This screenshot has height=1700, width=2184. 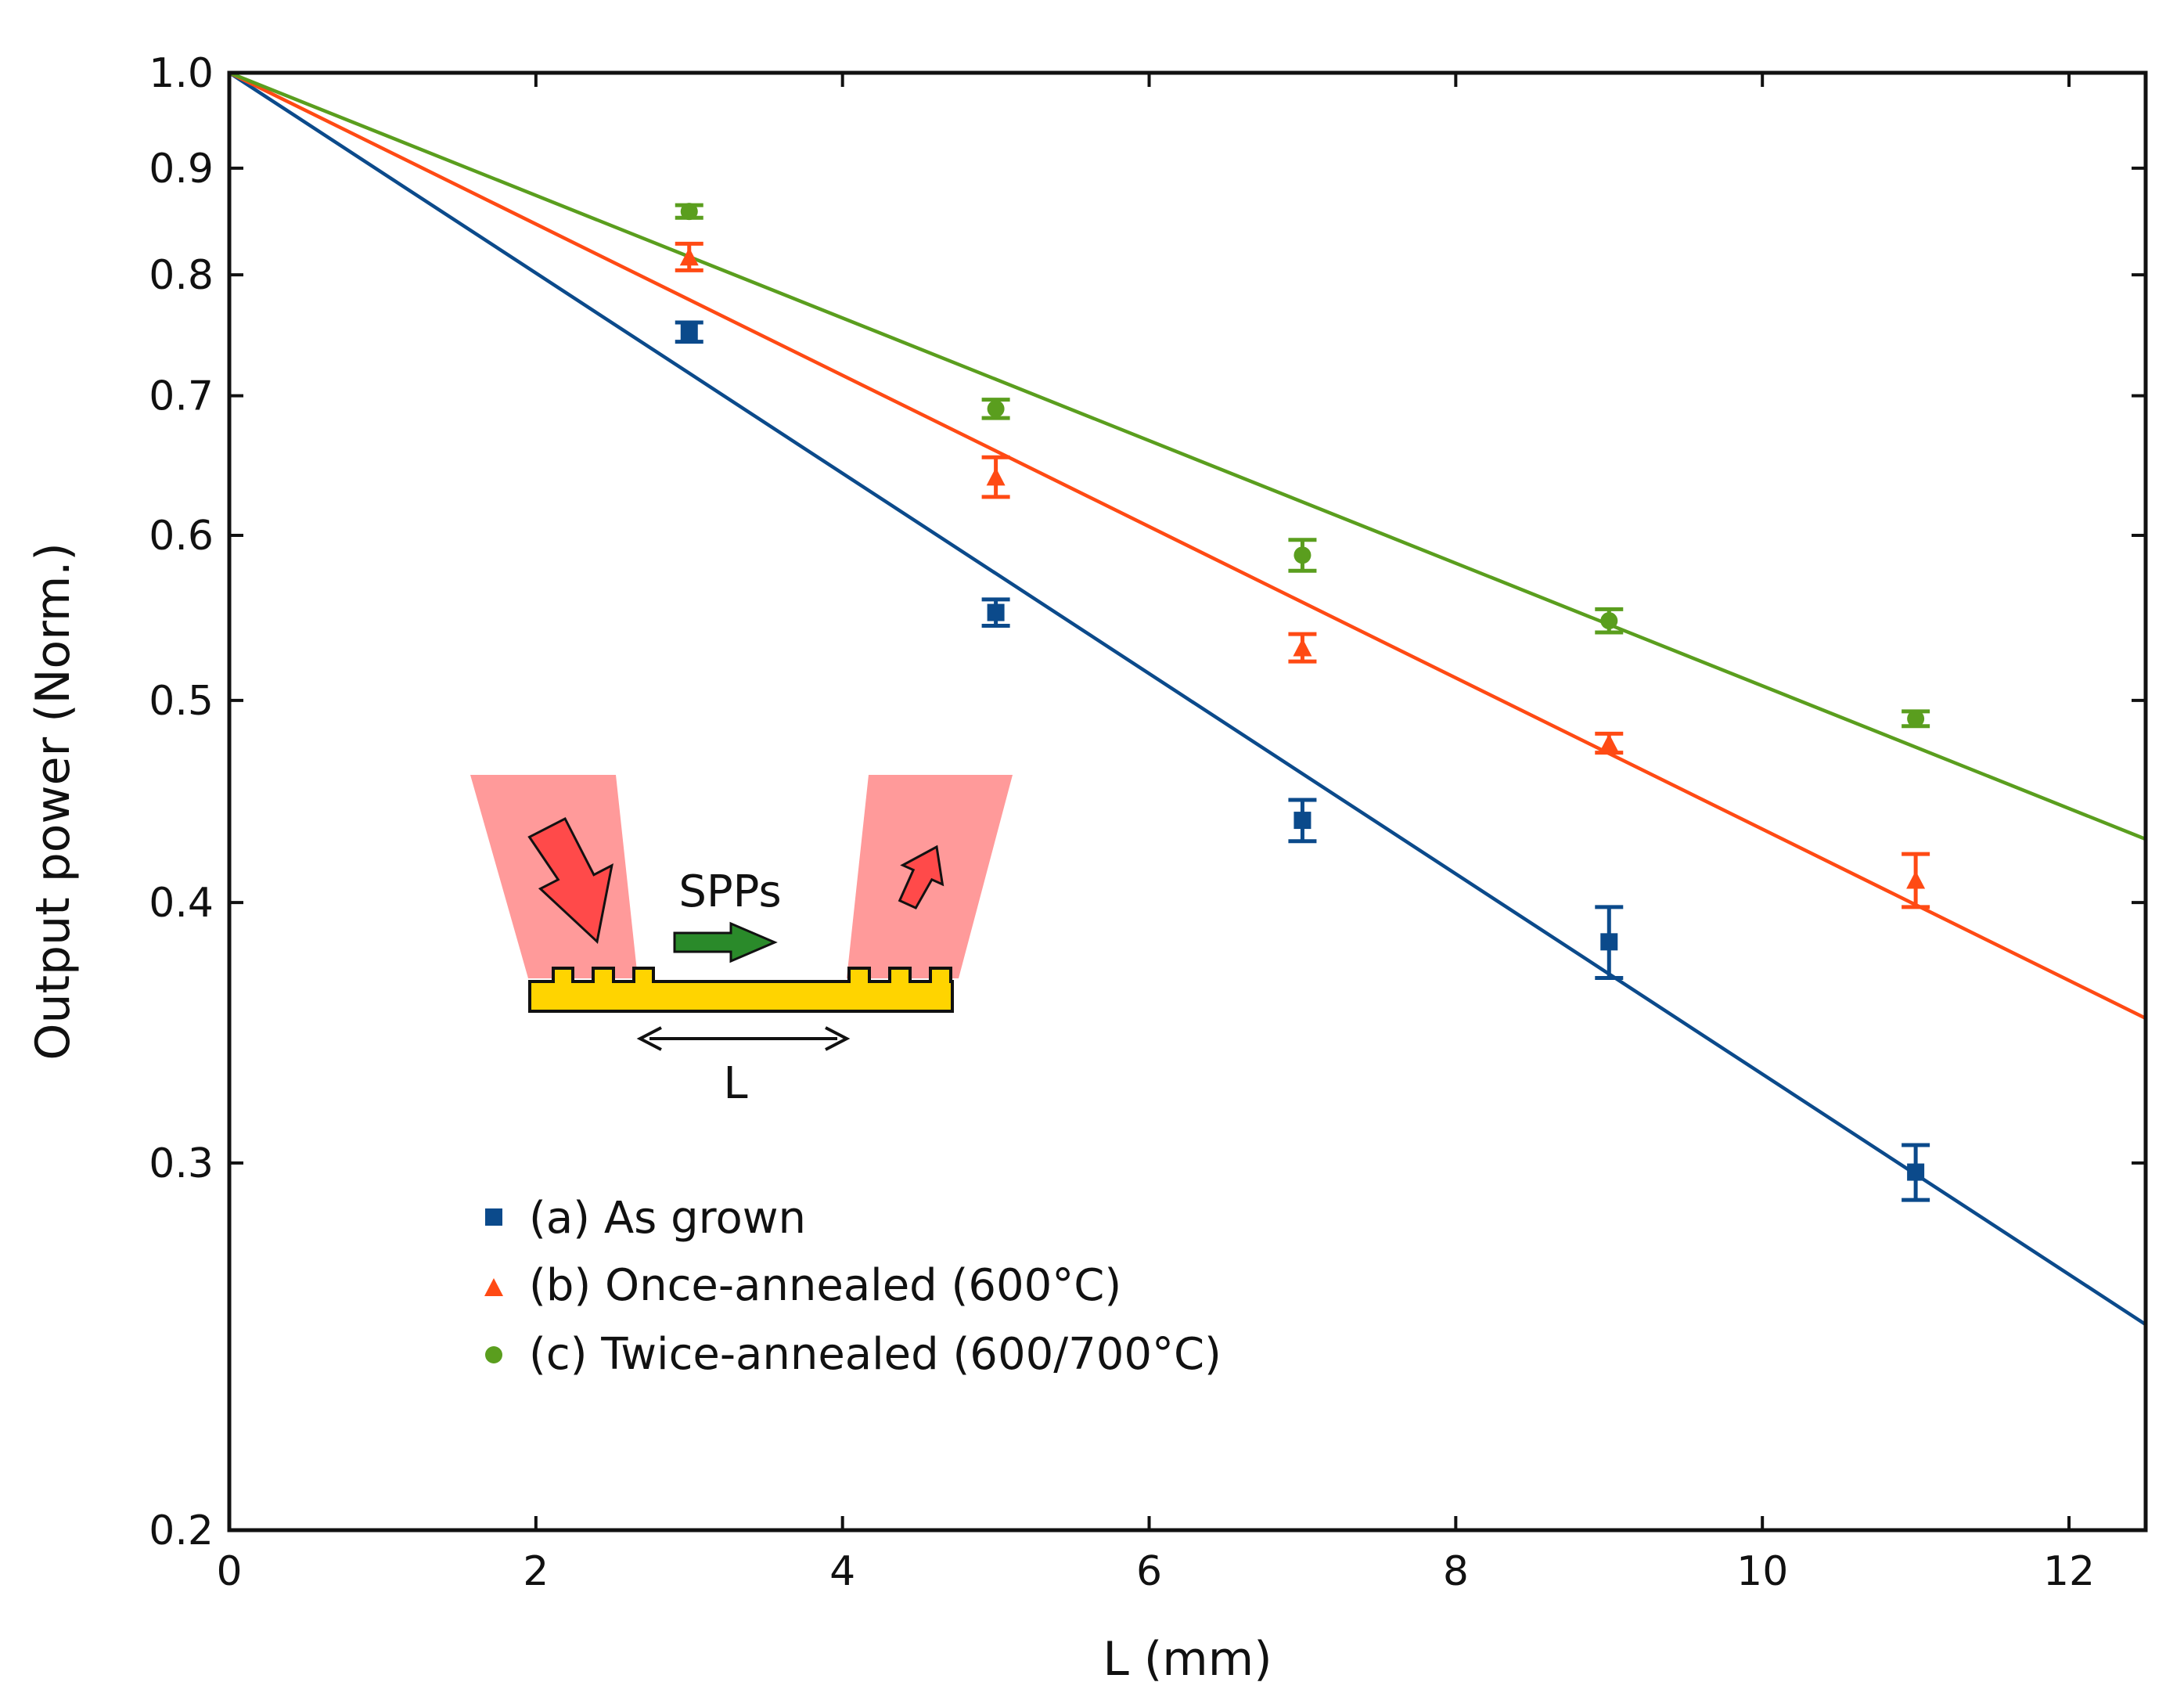 I want to click on length-arrow-left-head, so click(x=649, y=1038).